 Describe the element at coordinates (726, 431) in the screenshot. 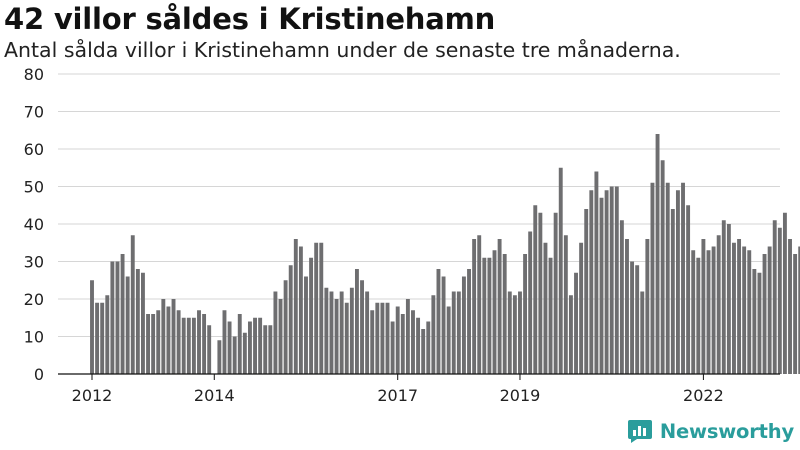

I see `brand-name: Newsworthy` at that location.